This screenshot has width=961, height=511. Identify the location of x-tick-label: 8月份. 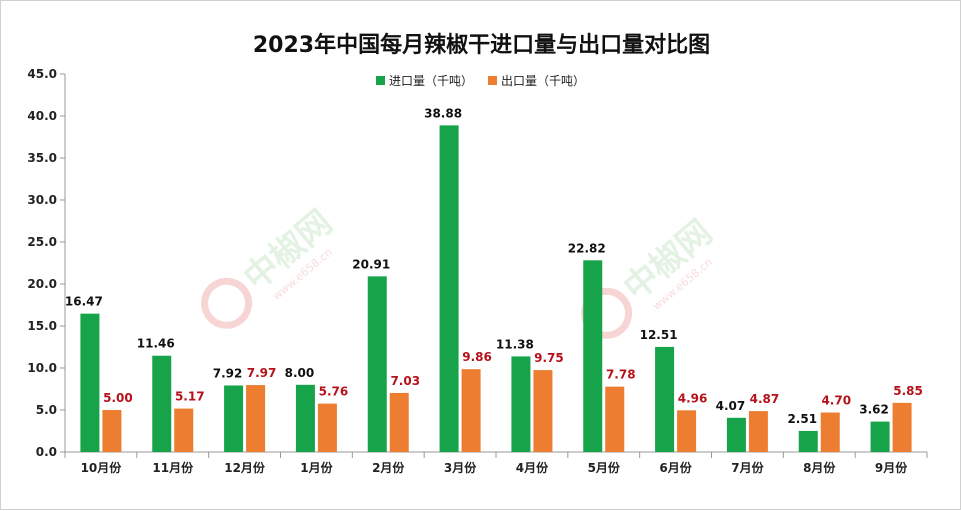
(819, 467).